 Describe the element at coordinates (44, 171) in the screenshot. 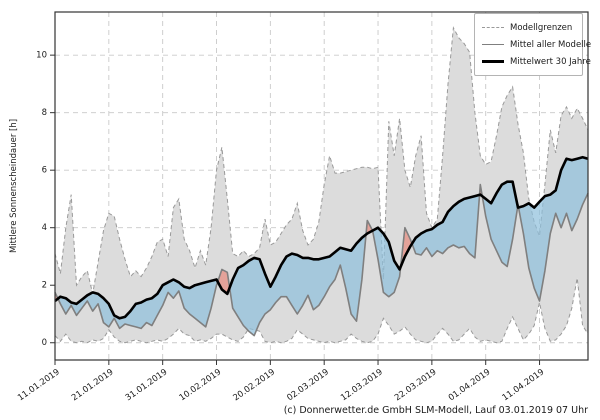

I see `y-tick-label: 6` at that location.